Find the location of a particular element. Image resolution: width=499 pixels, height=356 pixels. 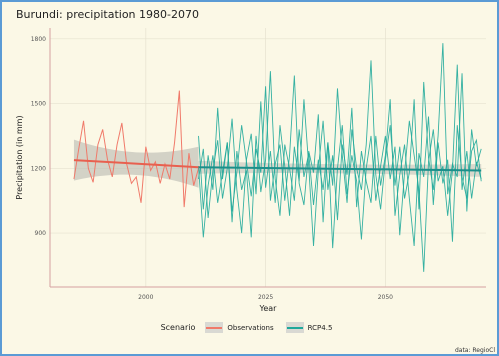

observations-trend-line is located at coordinates (136, 164).